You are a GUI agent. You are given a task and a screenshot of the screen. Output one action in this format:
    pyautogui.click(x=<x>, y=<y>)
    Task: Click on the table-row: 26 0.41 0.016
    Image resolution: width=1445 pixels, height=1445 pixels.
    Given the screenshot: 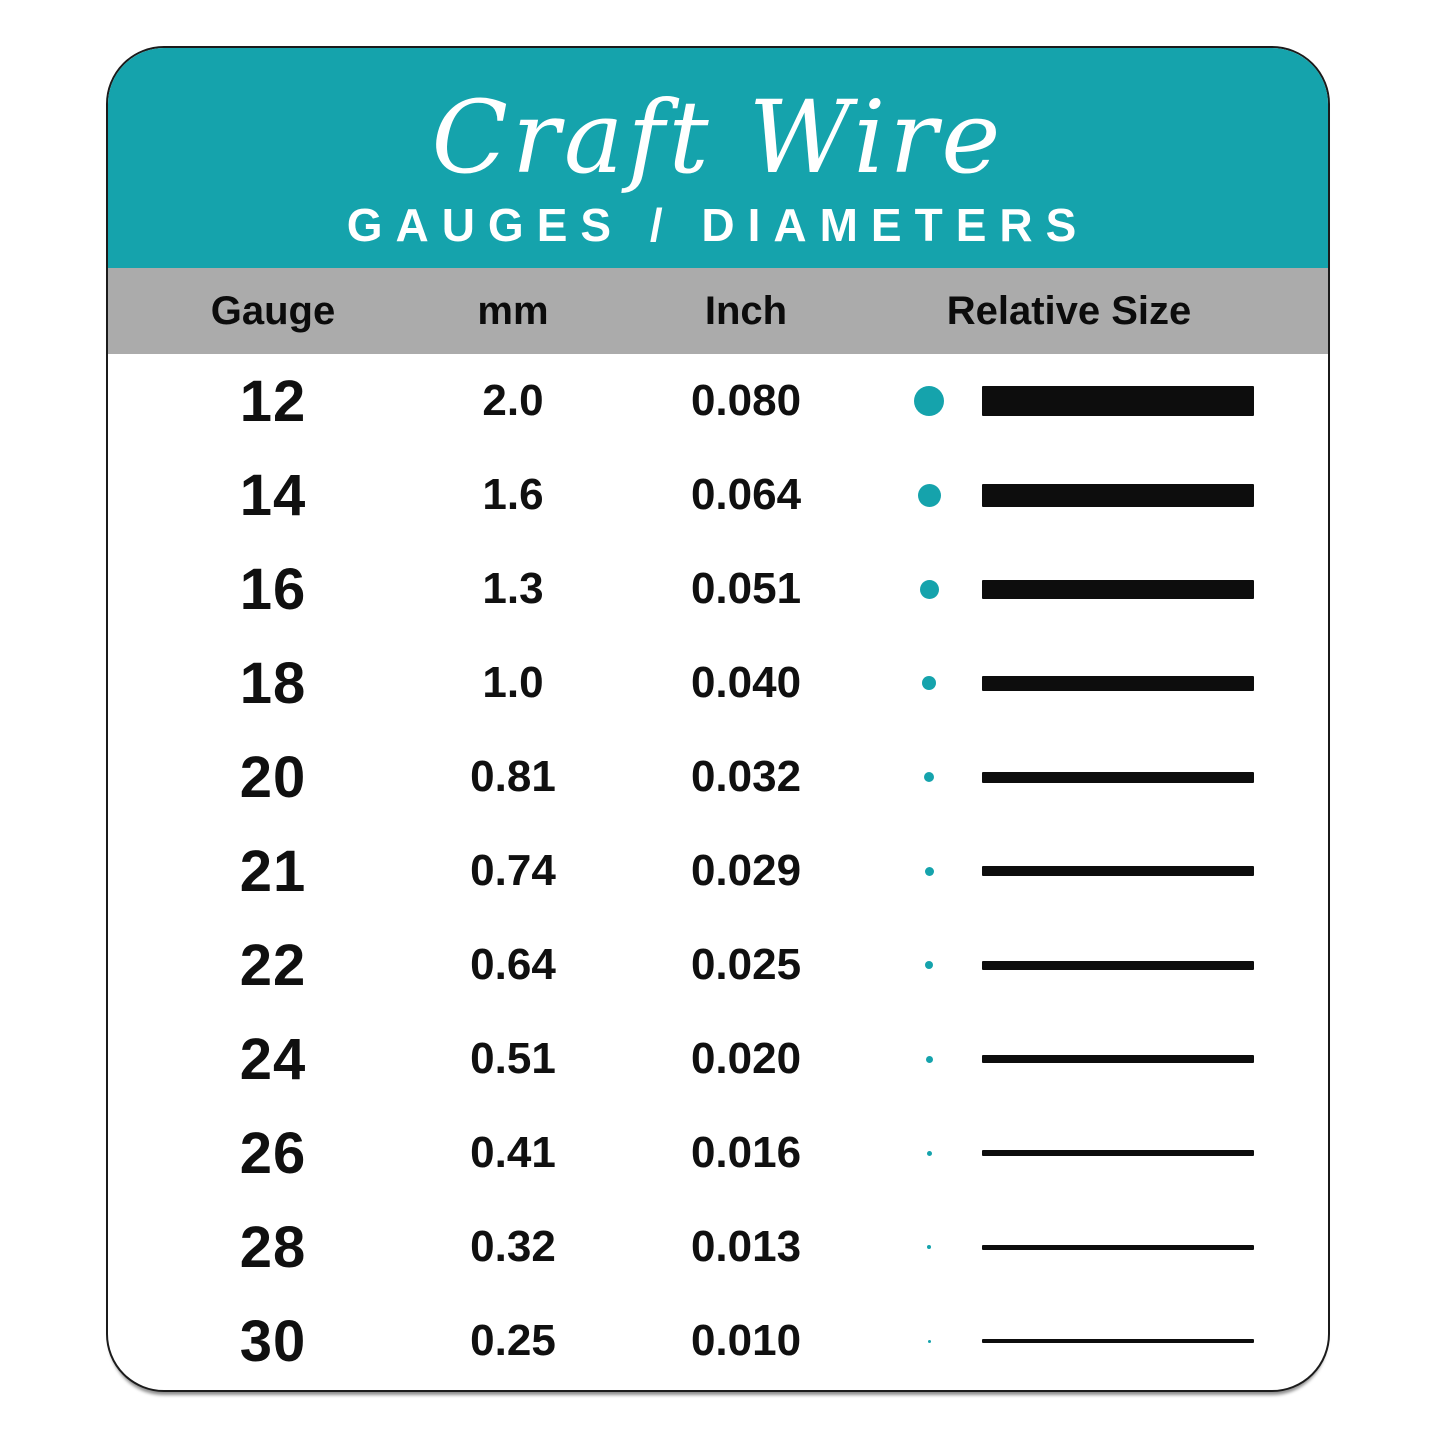 What is the action you would take?
    pyautogui.click(x=718, y=1153)
    